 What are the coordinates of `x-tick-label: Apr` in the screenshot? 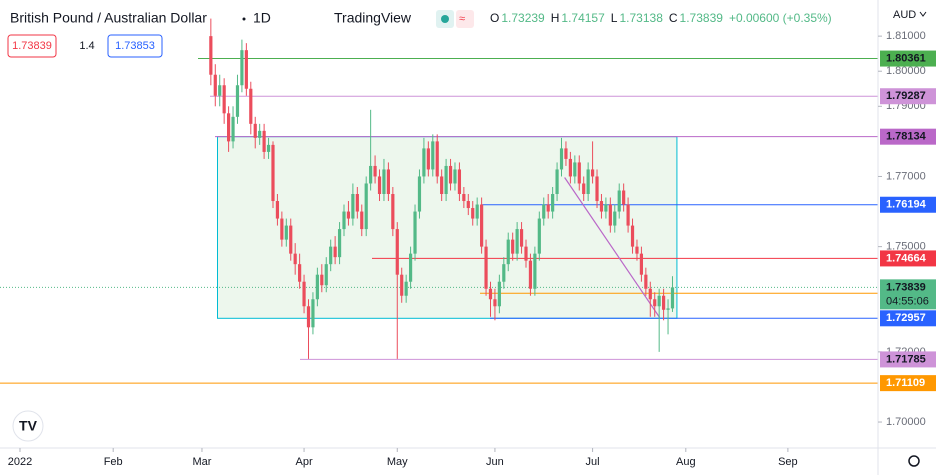 It's located at (303, 462).